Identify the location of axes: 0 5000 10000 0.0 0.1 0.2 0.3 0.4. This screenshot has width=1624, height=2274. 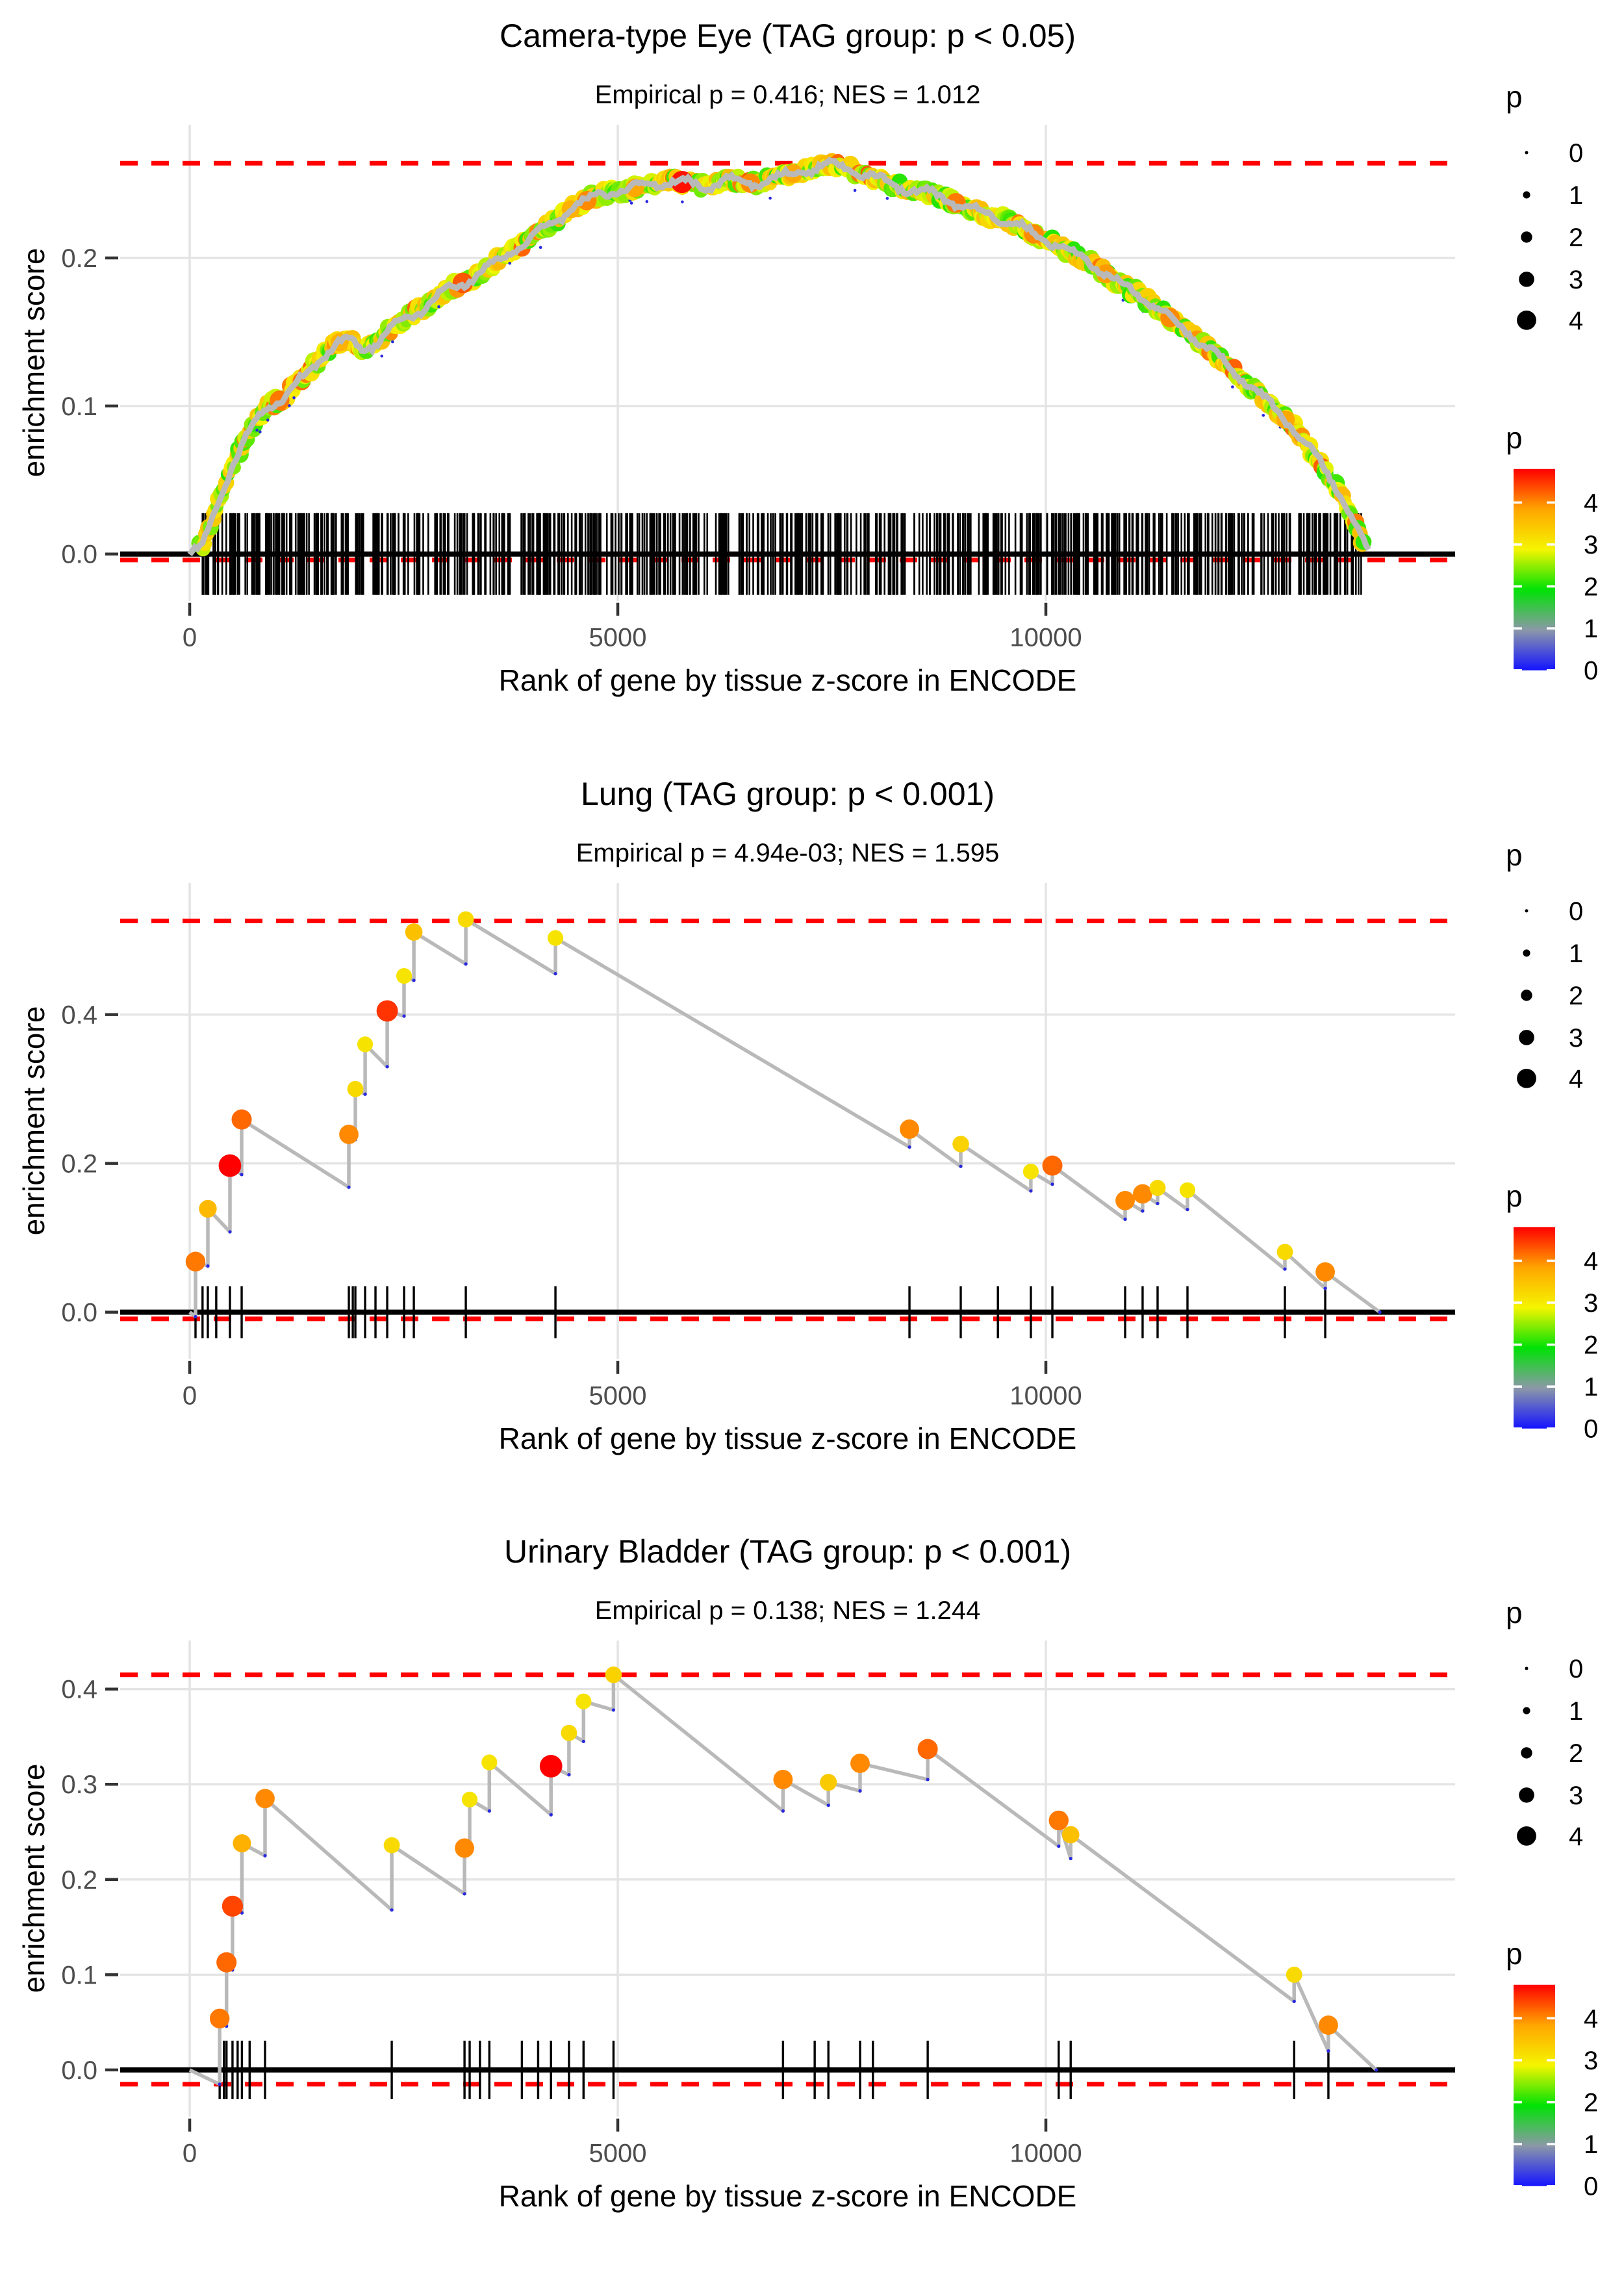
(571, 1922).